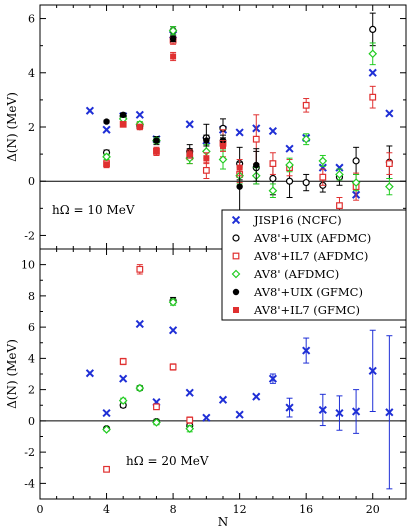  I want to click on legend-entry: AV8'+UIX (AFDMC), so click(301, 238).